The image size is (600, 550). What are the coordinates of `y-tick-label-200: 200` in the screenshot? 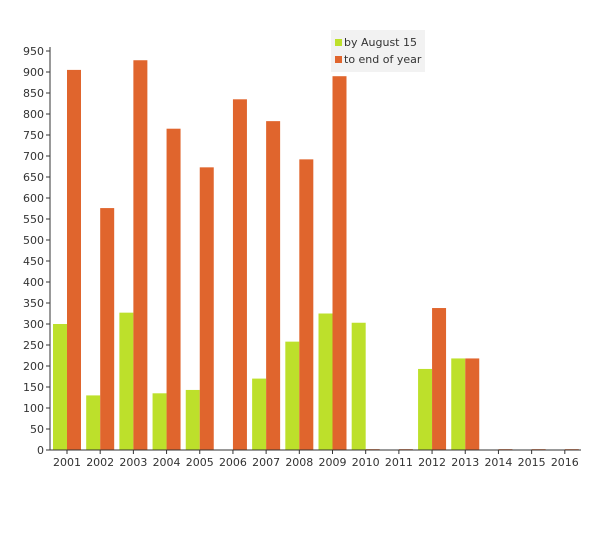 It's located at (33, 366).